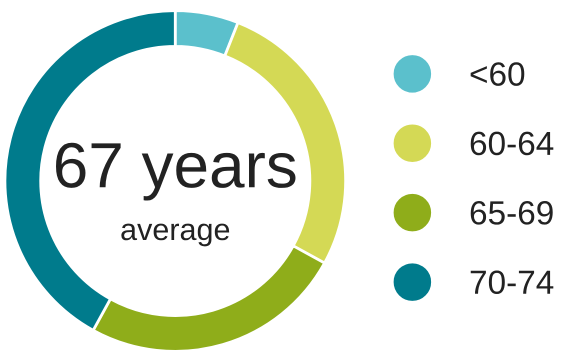 This screenshot has height=362, width=570. I want to click on legend-label: 70-74, so click(512, 282).